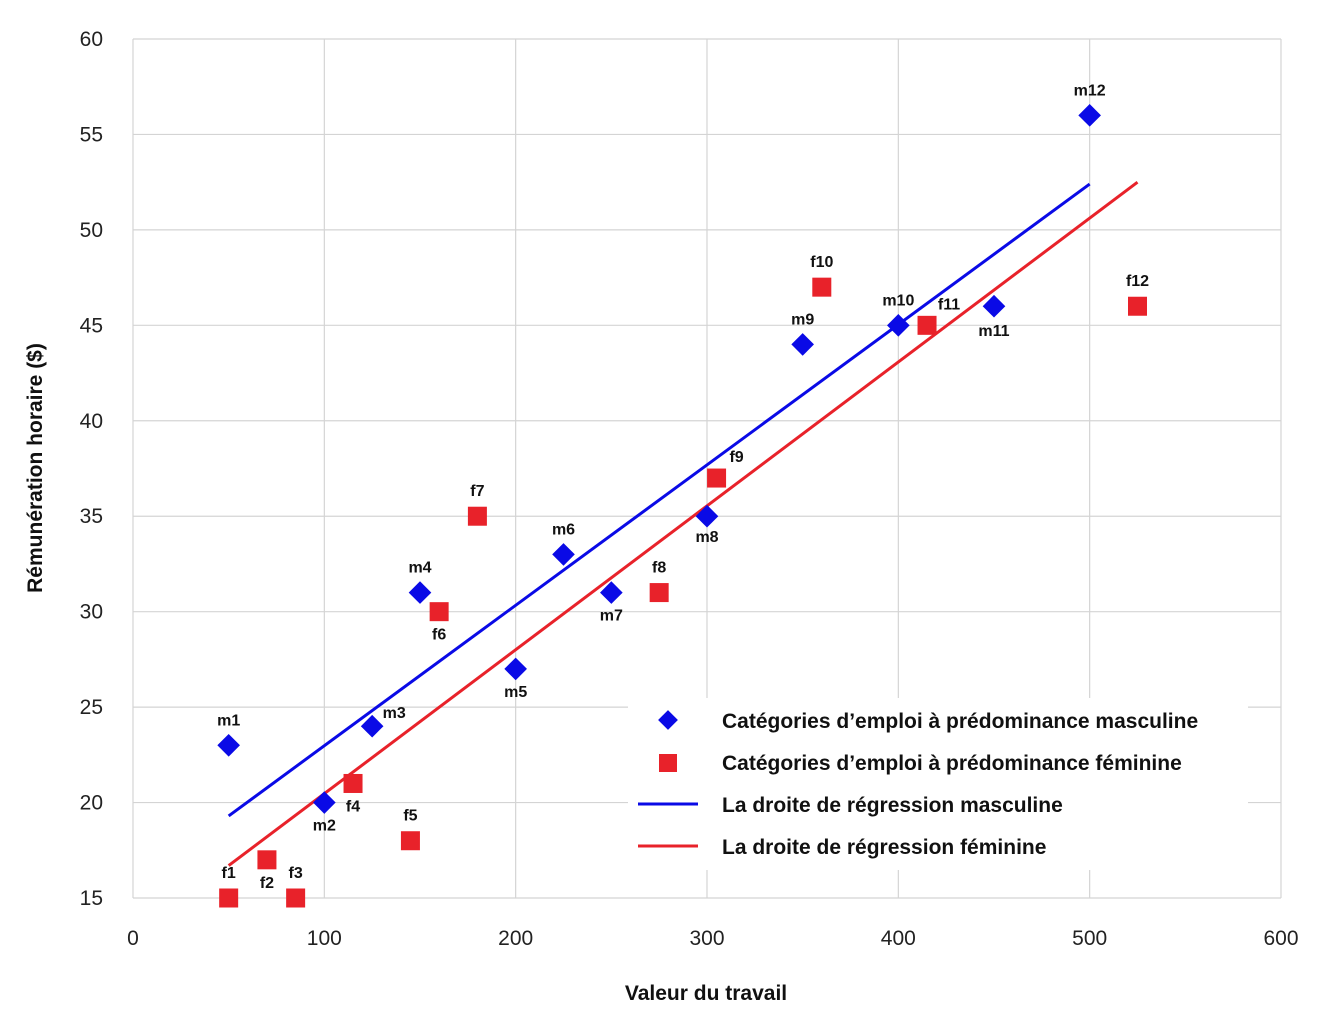 The height and width of the screenshot is (1033, 1320). What do you see at coordinates (1137, 281) in the screenshot?
I see `point-label: f12` at bounding box center [1137, 281].